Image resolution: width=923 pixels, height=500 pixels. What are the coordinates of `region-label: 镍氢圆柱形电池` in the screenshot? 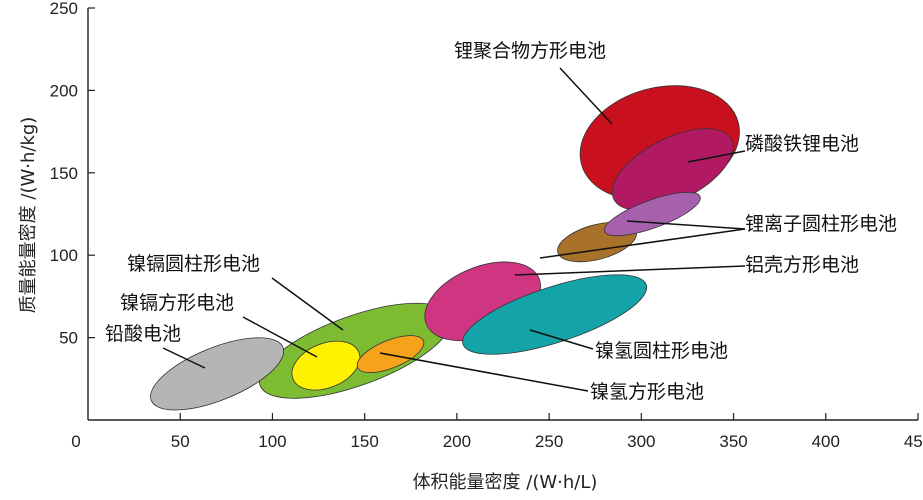 It's located at (661, 351).